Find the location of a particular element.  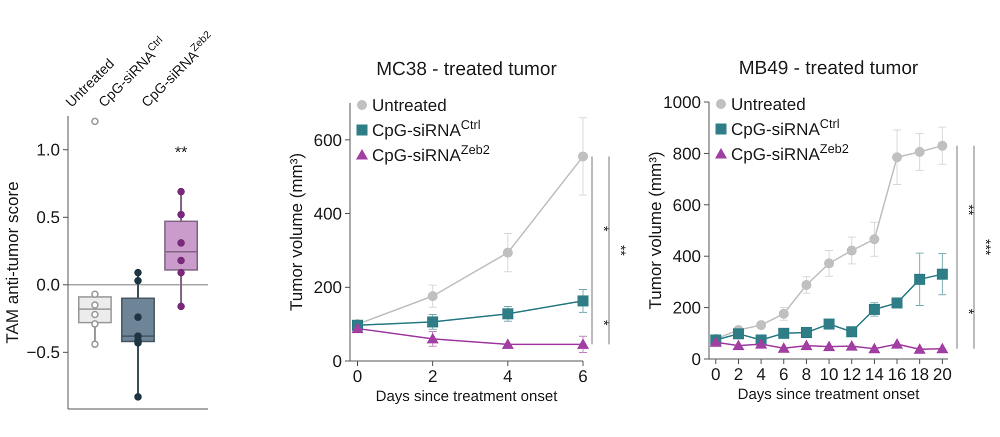

y-tick-label: 0.0 is located at coordinates (48, 285).